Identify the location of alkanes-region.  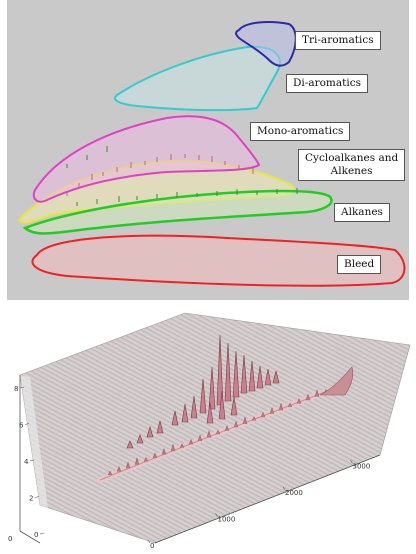
(177, 212).